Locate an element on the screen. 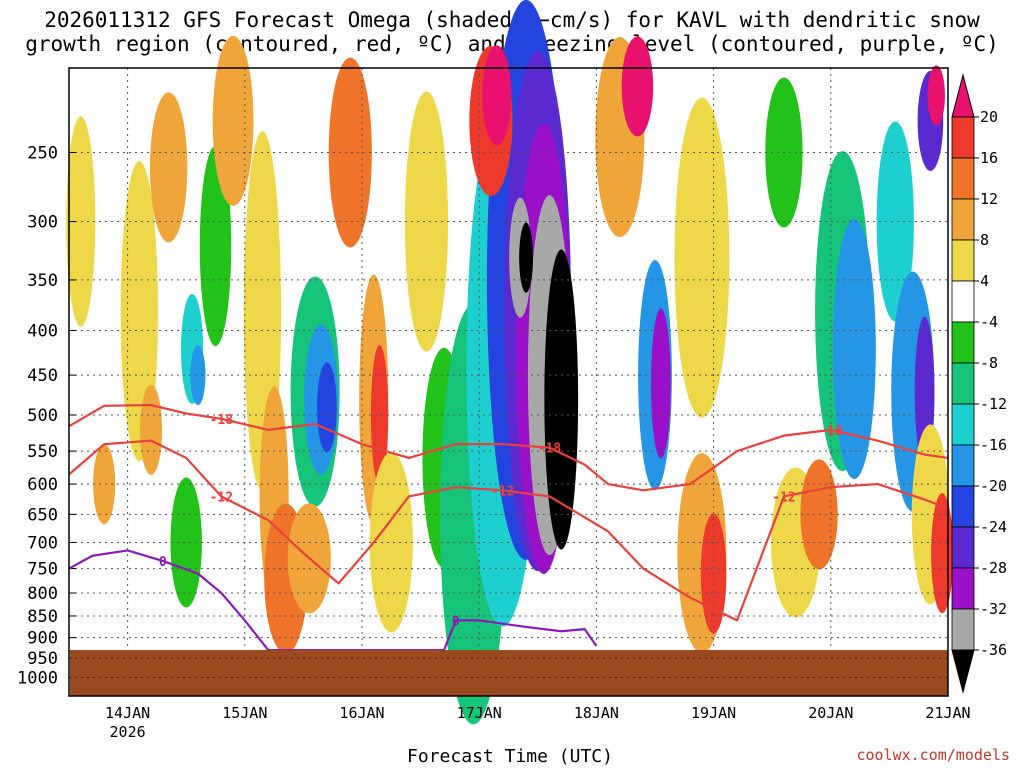 This screenshot has width=1024, height=768. colorbar-tick-label: -24 is located at coordinates (993, 527).